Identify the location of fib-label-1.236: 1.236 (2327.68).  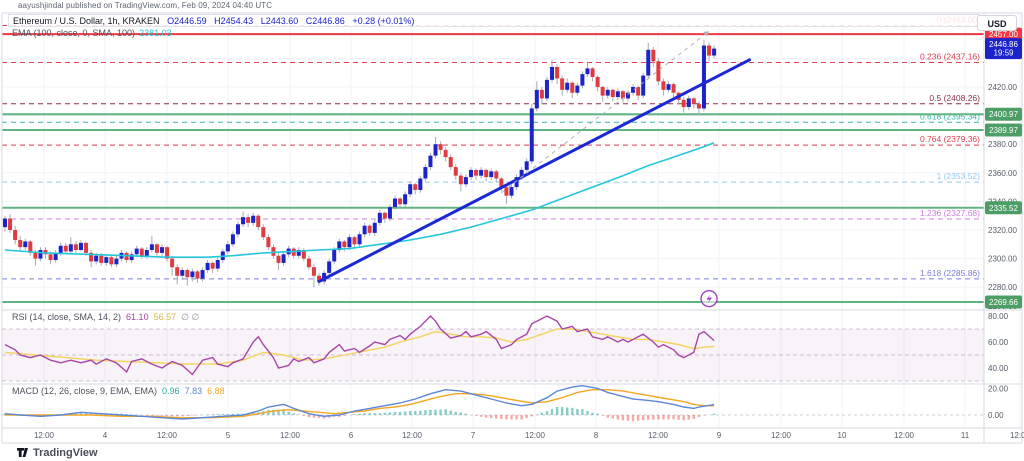
(950, 213).